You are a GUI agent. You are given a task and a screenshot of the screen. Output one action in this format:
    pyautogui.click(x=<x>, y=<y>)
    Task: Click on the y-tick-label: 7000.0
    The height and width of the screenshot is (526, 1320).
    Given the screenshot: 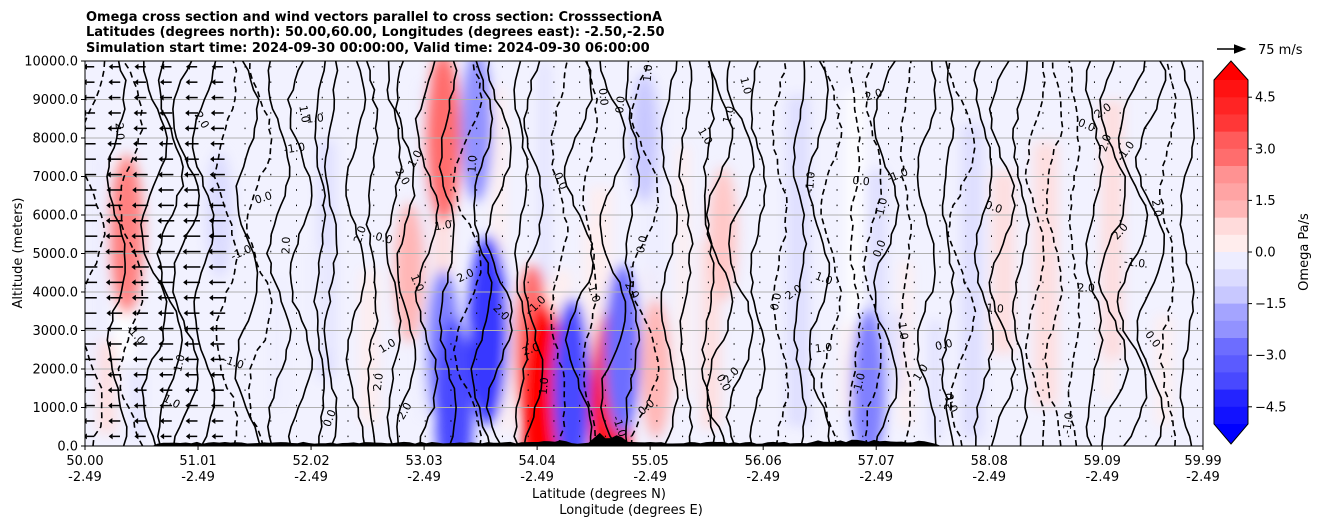 What is the action you would take?
    pyautogui.click(x=56, y=177)
    